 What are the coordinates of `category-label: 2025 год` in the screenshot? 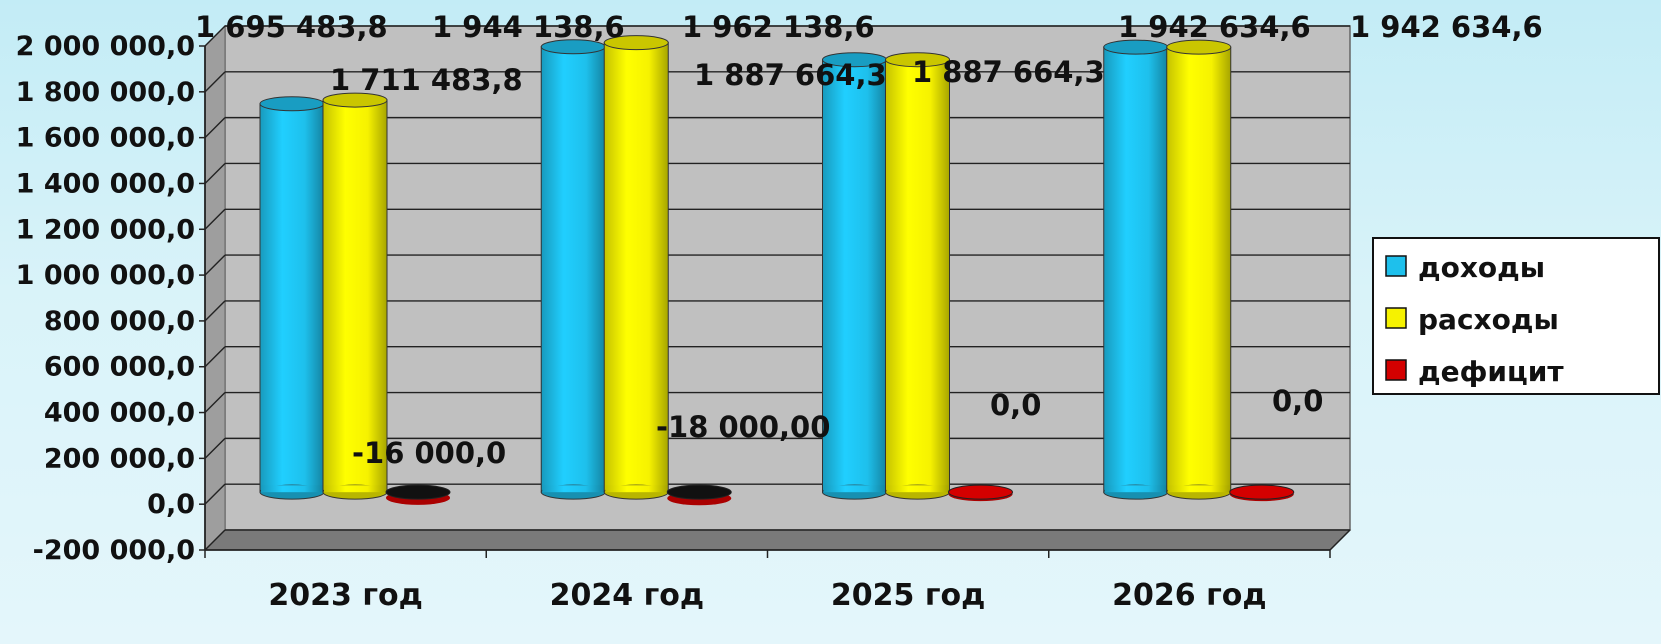 It's located at (908, 595).